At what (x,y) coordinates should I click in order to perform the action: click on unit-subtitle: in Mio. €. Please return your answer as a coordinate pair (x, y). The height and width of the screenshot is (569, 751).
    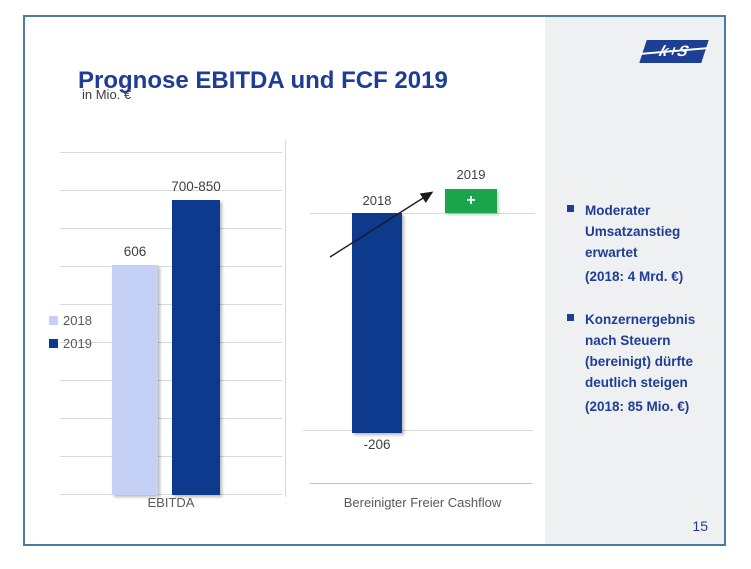
    Looking at the image, I should click on (107, 94).